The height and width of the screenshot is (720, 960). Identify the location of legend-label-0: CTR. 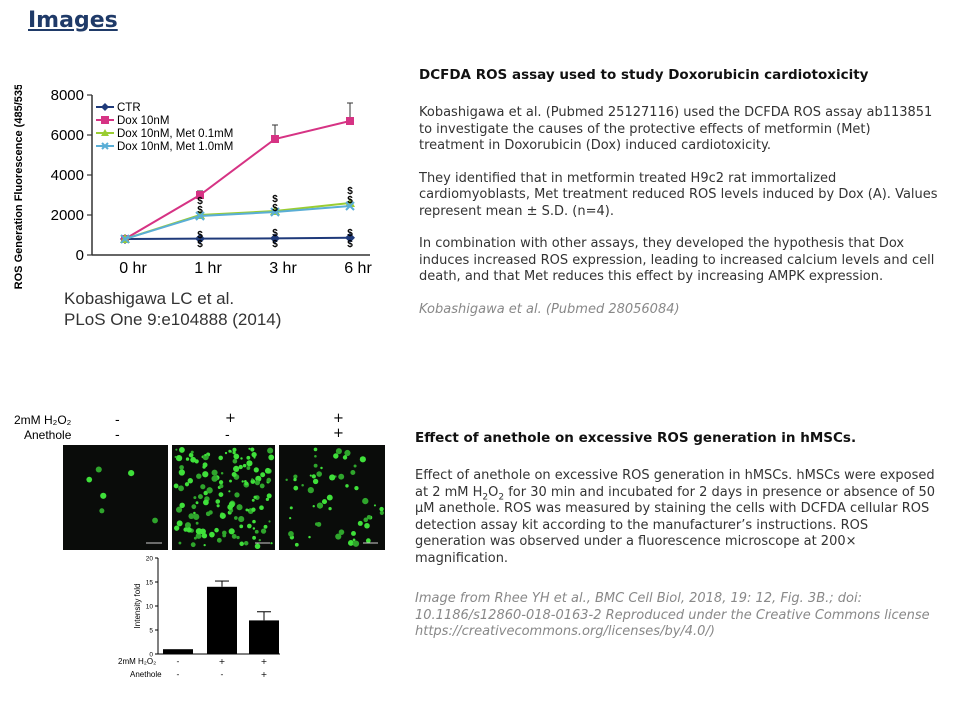
(129, 108).